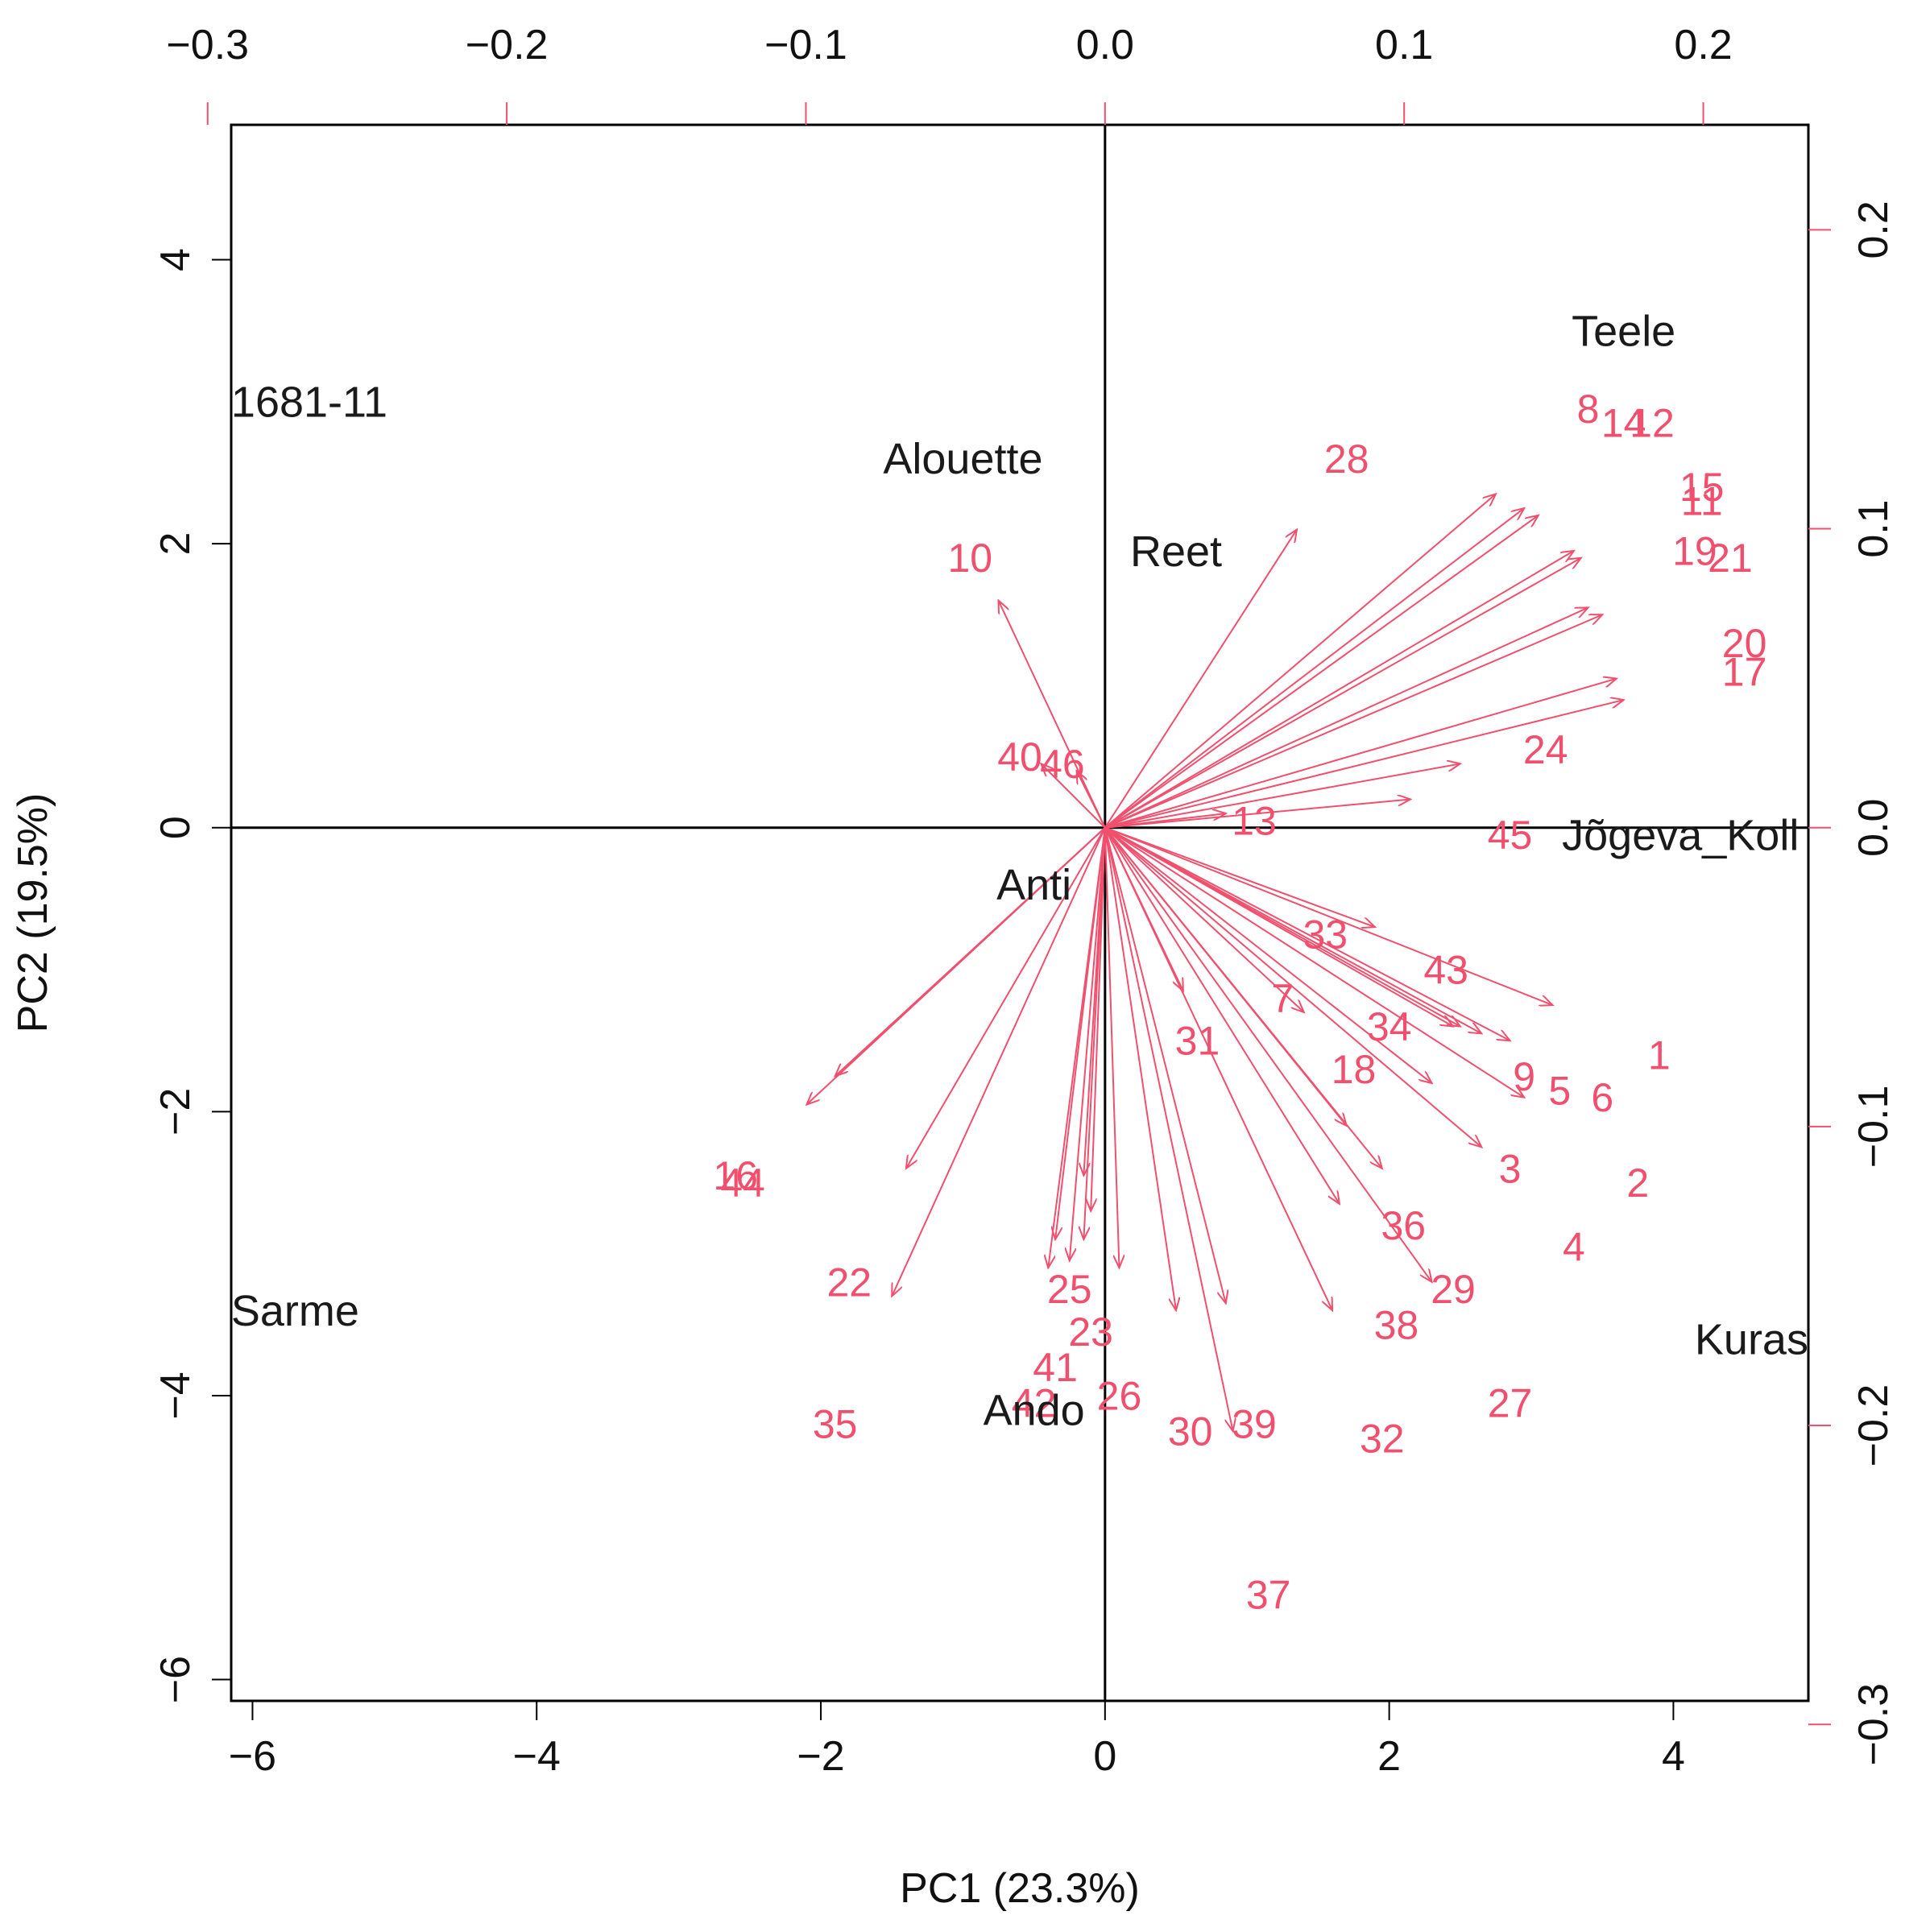  What do you see at coordinates (1873, 1724) in the screenshot?
I see `right-tick-label-0: −0.3` at bounding box center [1873, 1724].